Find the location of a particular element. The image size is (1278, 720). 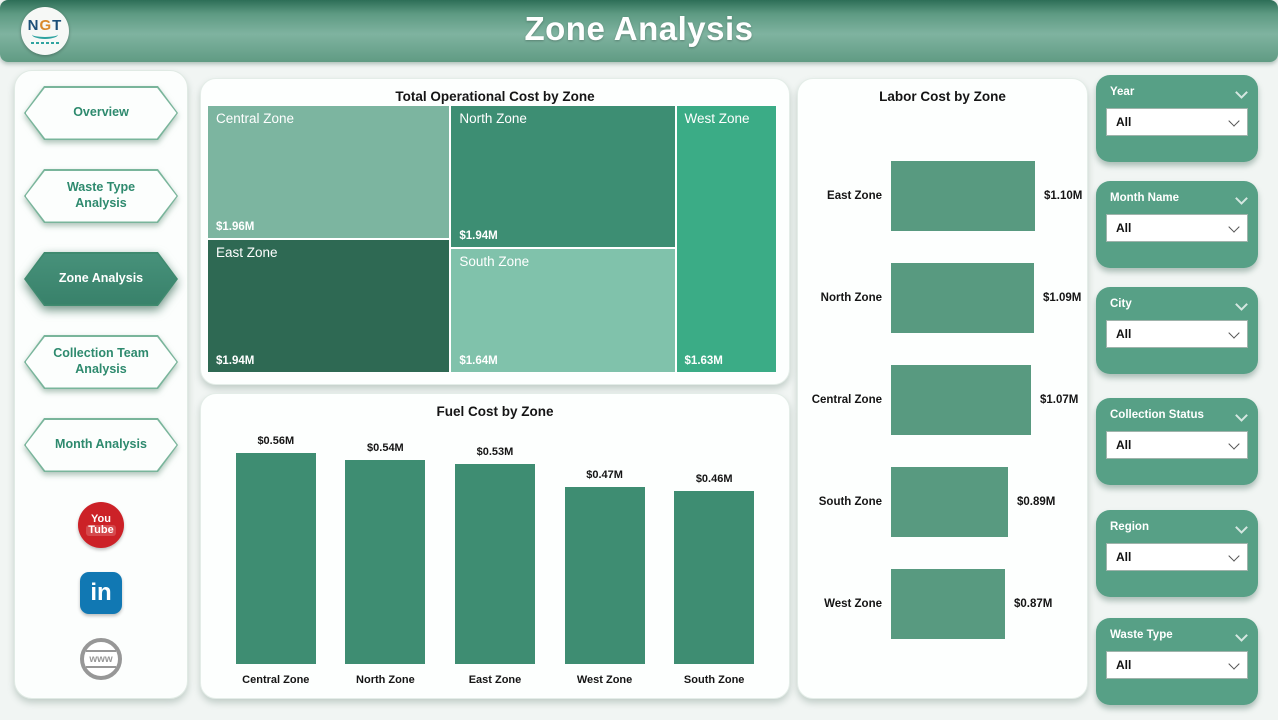

sidebar-item-overview: Overview is located at coordinates (101, 113).